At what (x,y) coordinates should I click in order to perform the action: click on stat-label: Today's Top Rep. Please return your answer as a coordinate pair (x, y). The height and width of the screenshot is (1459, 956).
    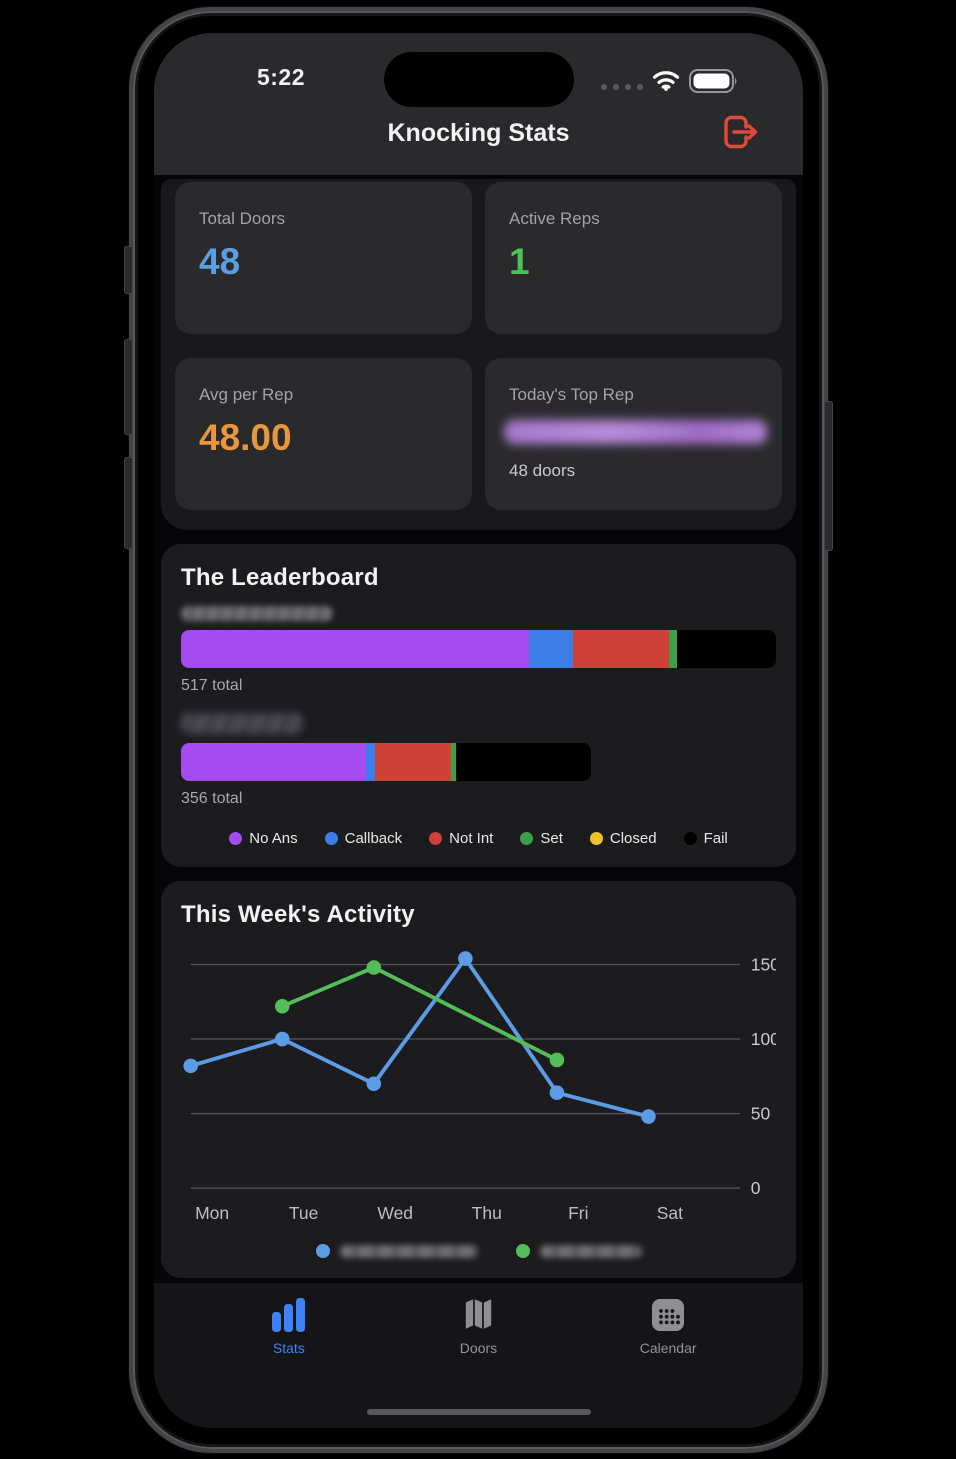
    Looking at the image, I should click on (571, 394).